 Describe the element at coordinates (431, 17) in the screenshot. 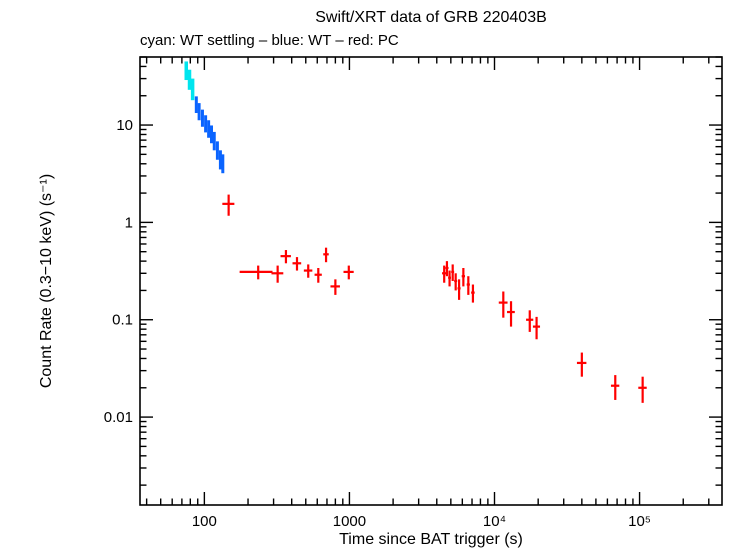

I see `plot-title: Swift/XRT data of GRB 220403B` at that location.